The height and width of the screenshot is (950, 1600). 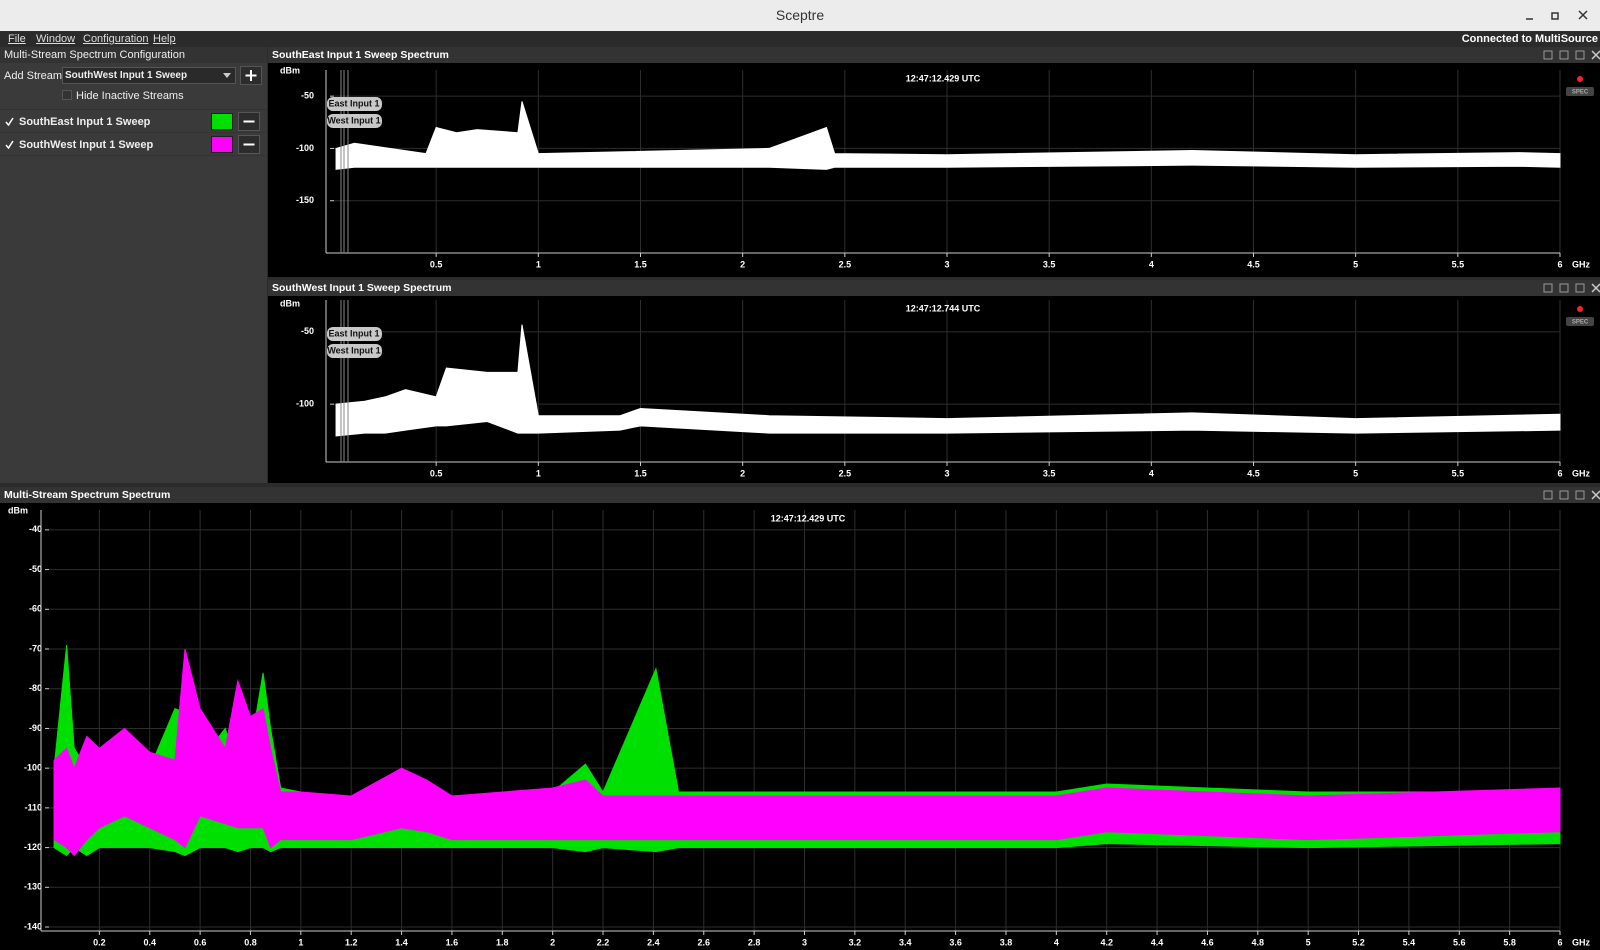 I want to click on stream-dropdown: SouthWest Input 1 Sweep, so click(x=149, y=75).